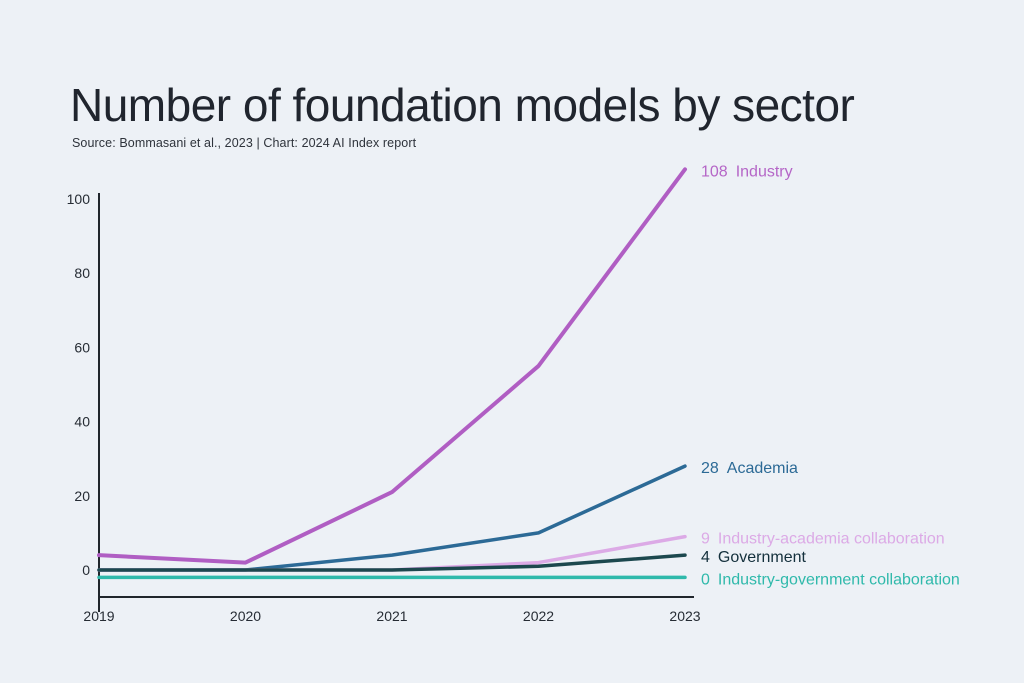 This screenshot has width=1024, height=683. What do you see at coordinates (762, 557) in the screenshot?
I see `series-name-label: Government` at bounding box center [762, 557].